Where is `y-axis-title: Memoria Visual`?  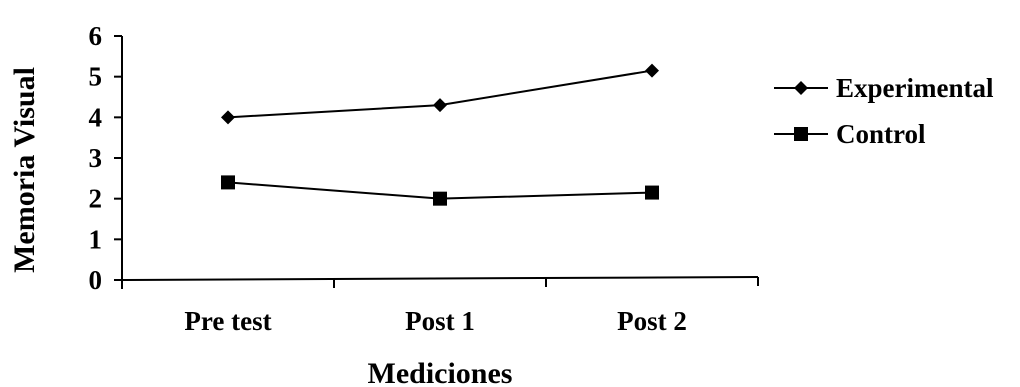 y-axis-title: Memoria Visual is located at coordinates (24, 170).